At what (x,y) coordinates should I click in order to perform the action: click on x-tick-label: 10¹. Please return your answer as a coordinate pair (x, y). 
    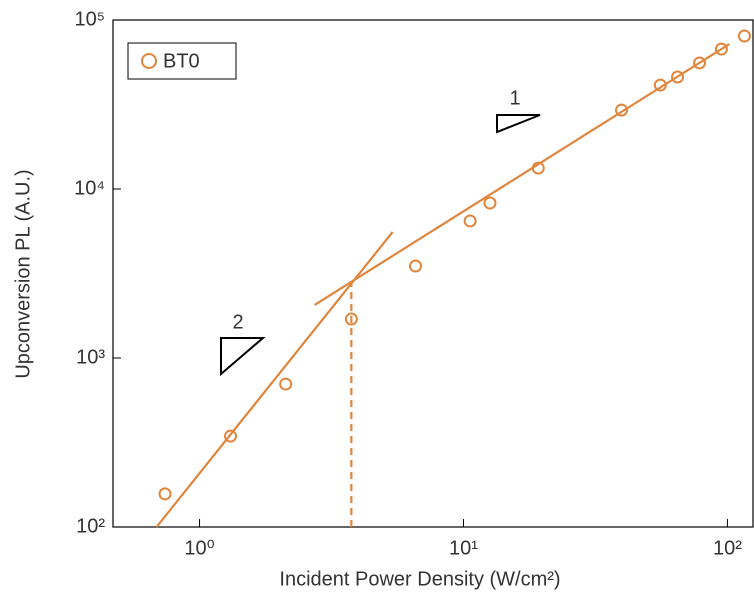
    Looking at the image, I should click on (463, 548).